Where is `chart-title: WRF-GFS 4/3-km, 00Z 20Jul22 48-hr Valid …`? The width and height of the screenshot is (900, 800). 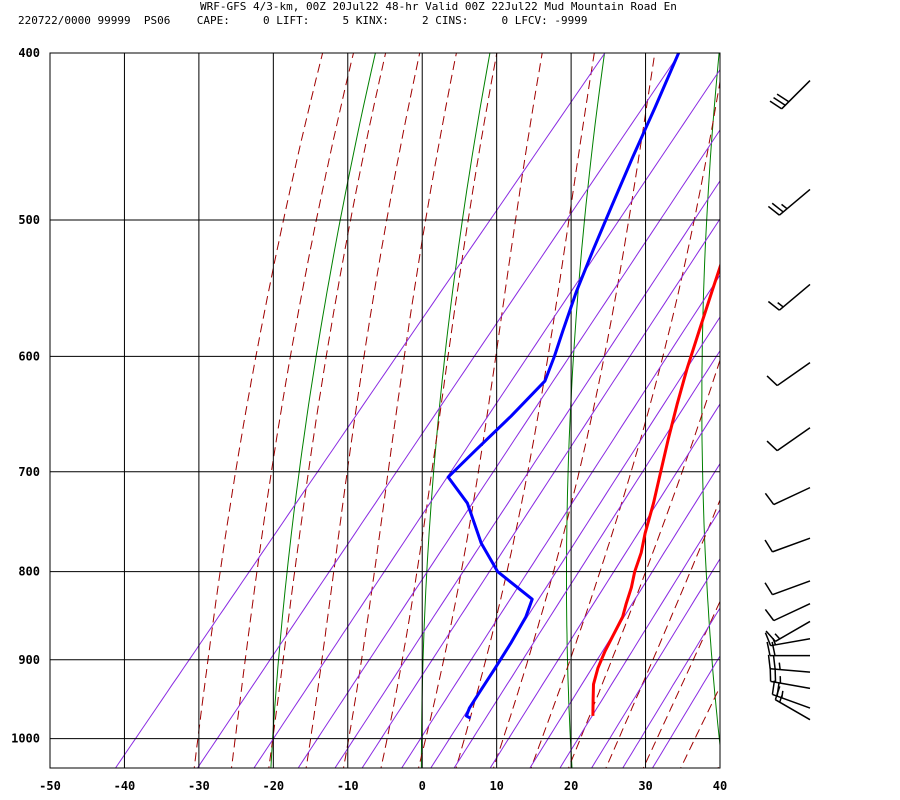 chart-title: WRF-GFS 4/3-km, 00Z 20Jul22 48-hr Valid … is located at coordinates (438, 6).